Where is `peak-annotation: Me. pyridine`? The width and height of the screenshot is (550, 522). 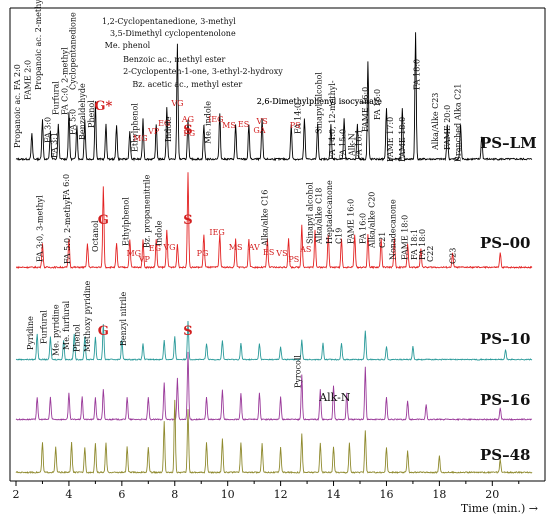 peak-annotation: Me. pyridine is located at coordinates (55, 330).